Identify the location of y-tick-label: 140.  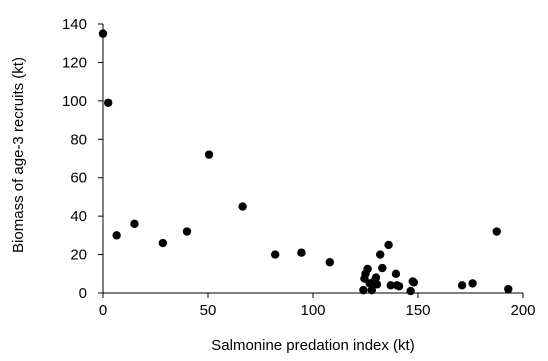
(74, 24).